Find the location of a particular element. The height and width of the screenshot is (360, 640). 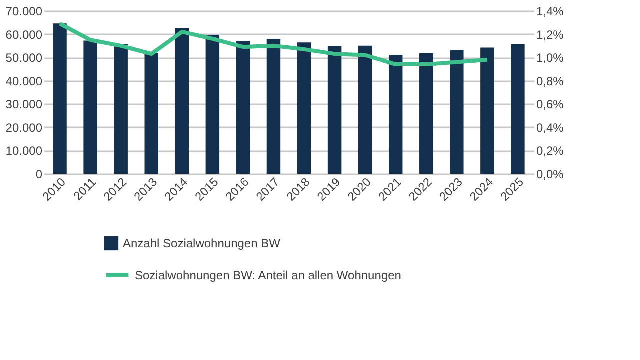

y-tick-label: 60.000 is located at coordinates (24, 35).